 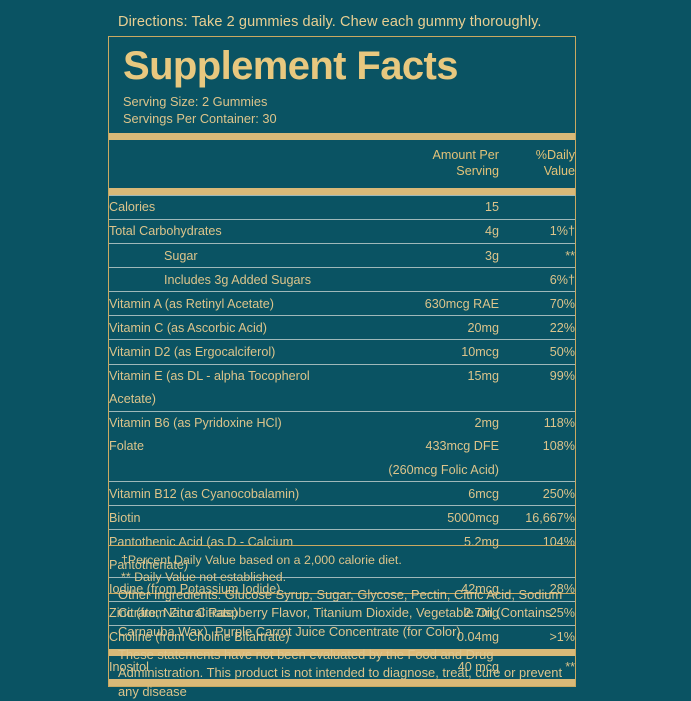 What do you see at coordinates (537, 231) in the screenshot?
I see `nutrient-daily-value: 1%†` at bounding box center [537, 231].